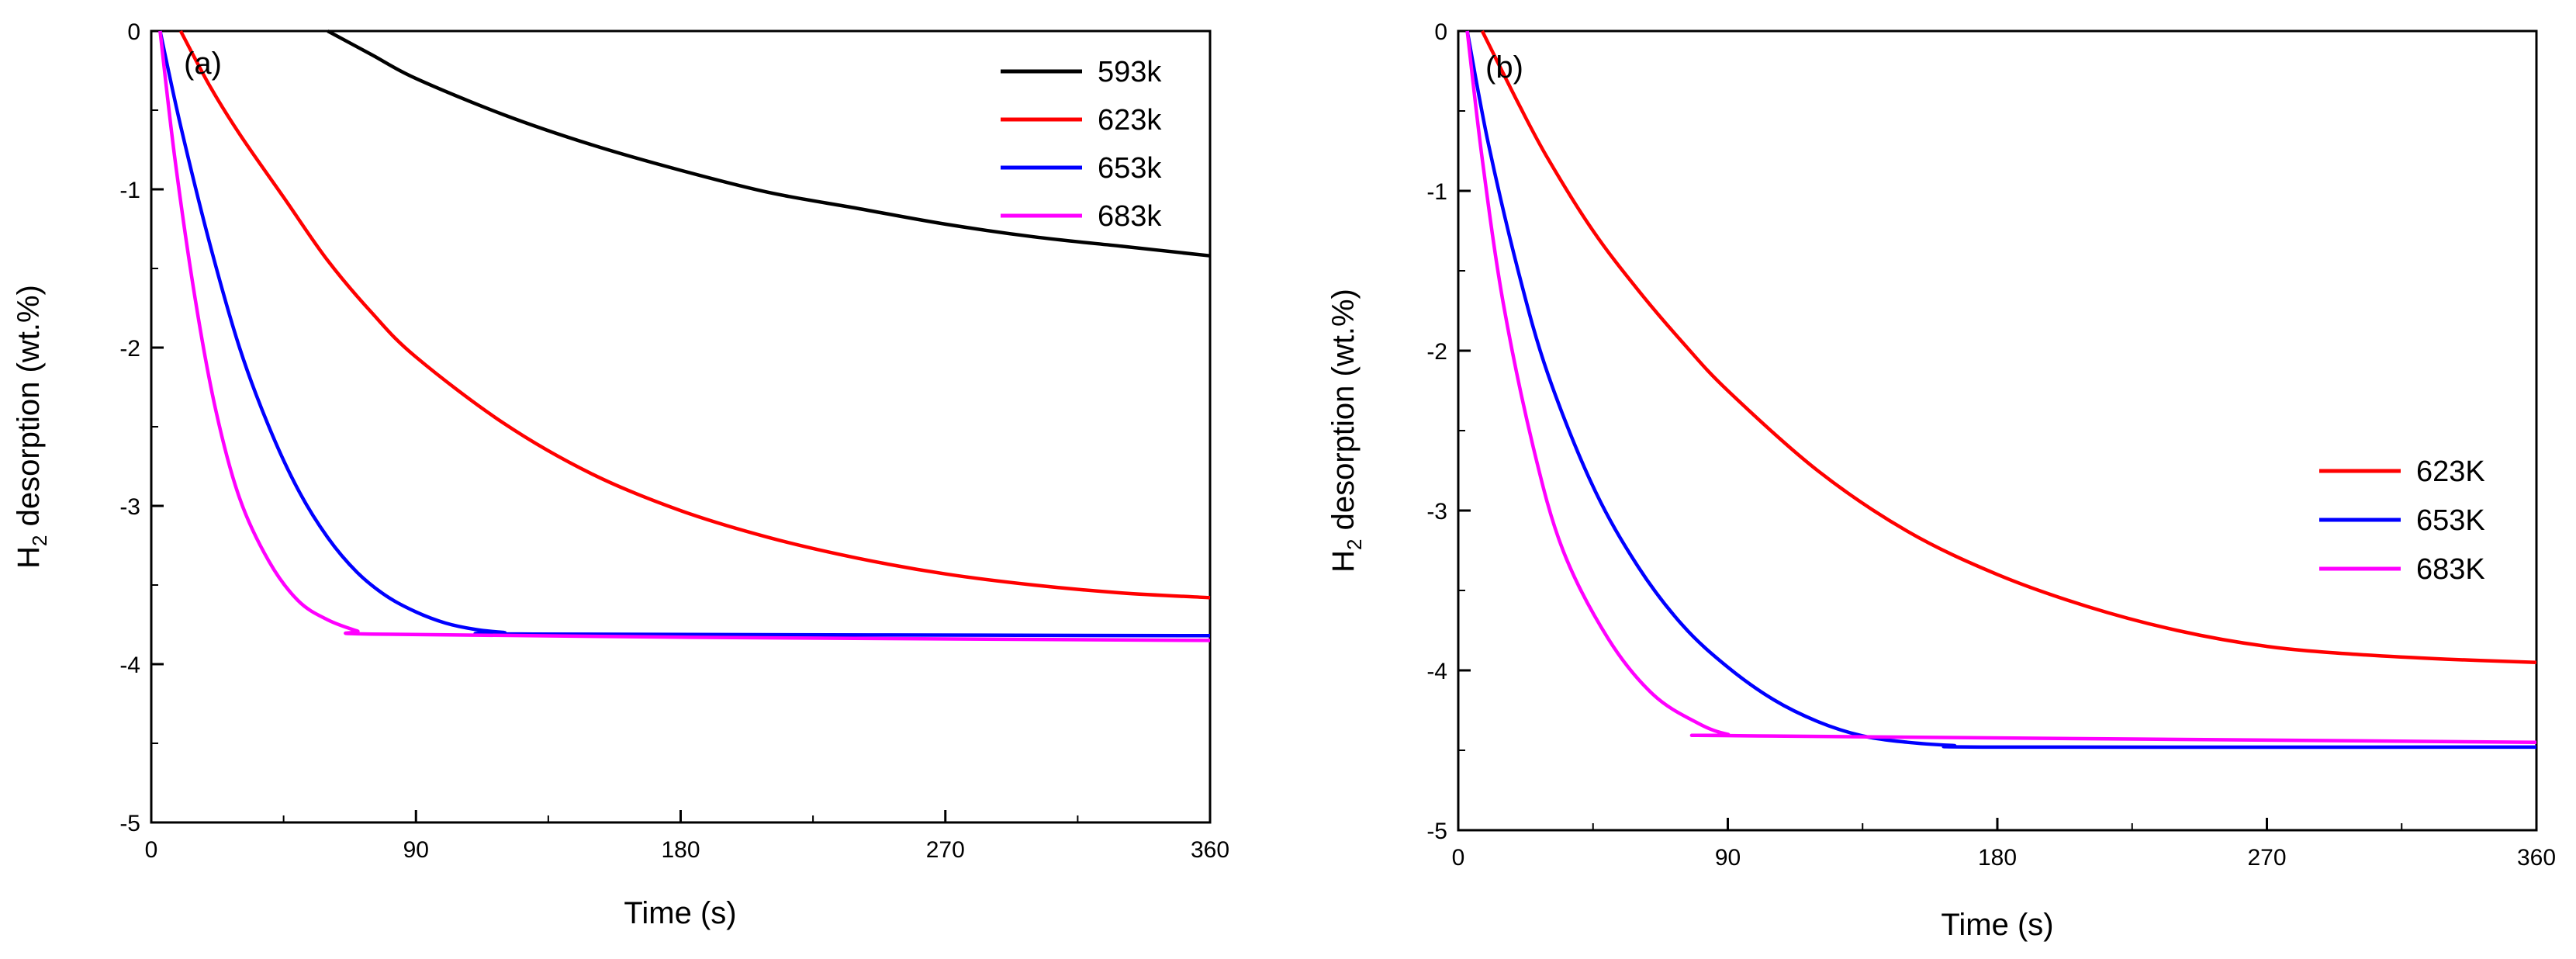  Describe the element at coordinates (2402, 520) in the screenshot. I see `legend: 623K 653K 683K` at that location.